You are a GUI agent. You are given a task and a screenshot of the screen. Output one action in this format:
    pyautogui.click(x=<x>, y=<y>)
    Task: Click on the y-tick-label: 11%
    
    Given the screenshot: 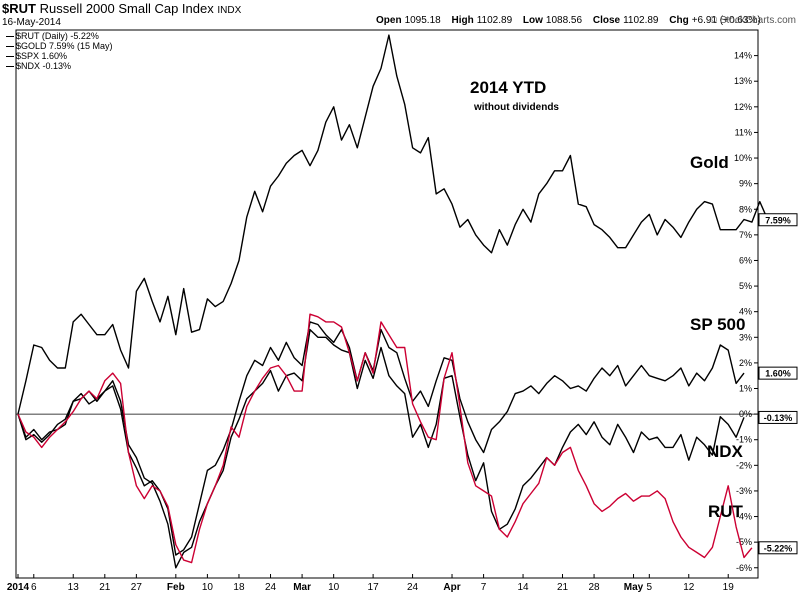 What is the action you would take?
    pyautogui.click(x=743, y=132)
    